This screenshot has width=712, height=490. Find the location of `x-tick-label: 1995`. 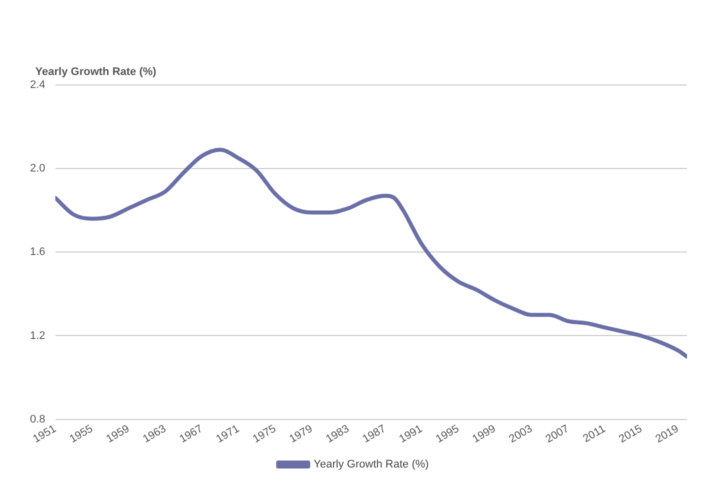

x-tick-label: 1995 is located at coordinates (448, 434).